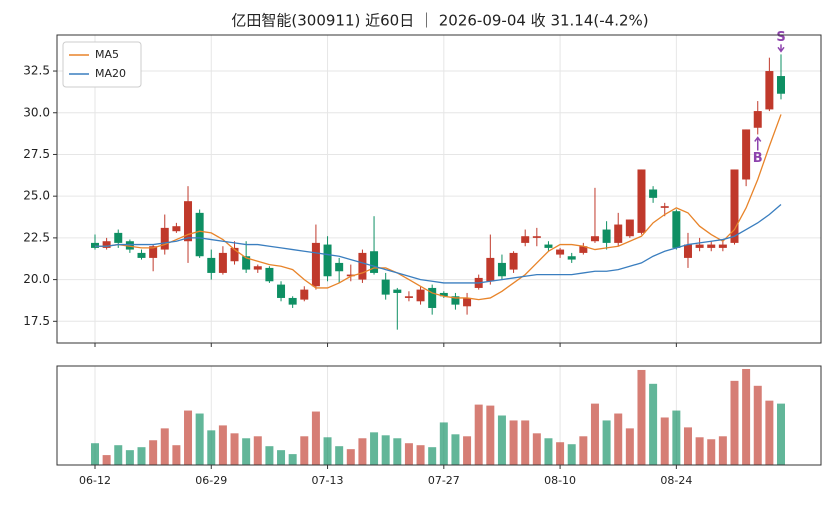 Image resolution: width=836 pixels, height=506 pixels. I want to click on annotation-arrow, so click(781, 48).